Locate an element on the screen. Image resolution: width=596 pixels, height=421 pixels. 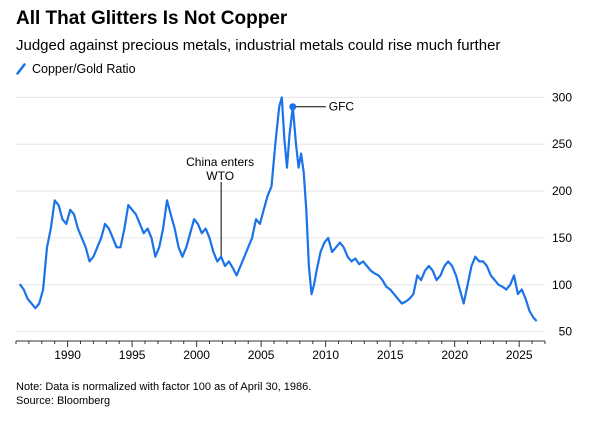
chart-legend: Copper/Gold Ratio is located at coordinates (76, 69).